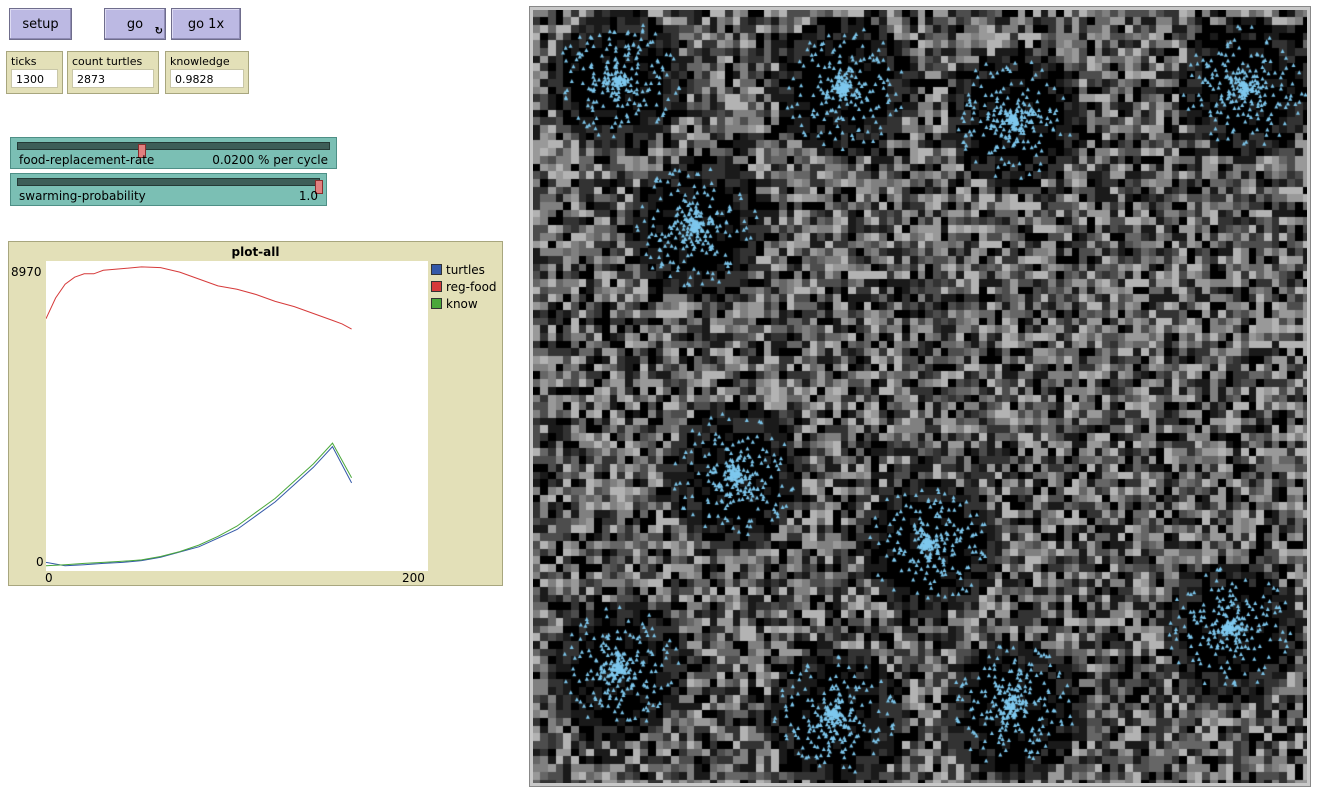  I want to click on ticks-monitor: ticks 1300, so click(34, 72).